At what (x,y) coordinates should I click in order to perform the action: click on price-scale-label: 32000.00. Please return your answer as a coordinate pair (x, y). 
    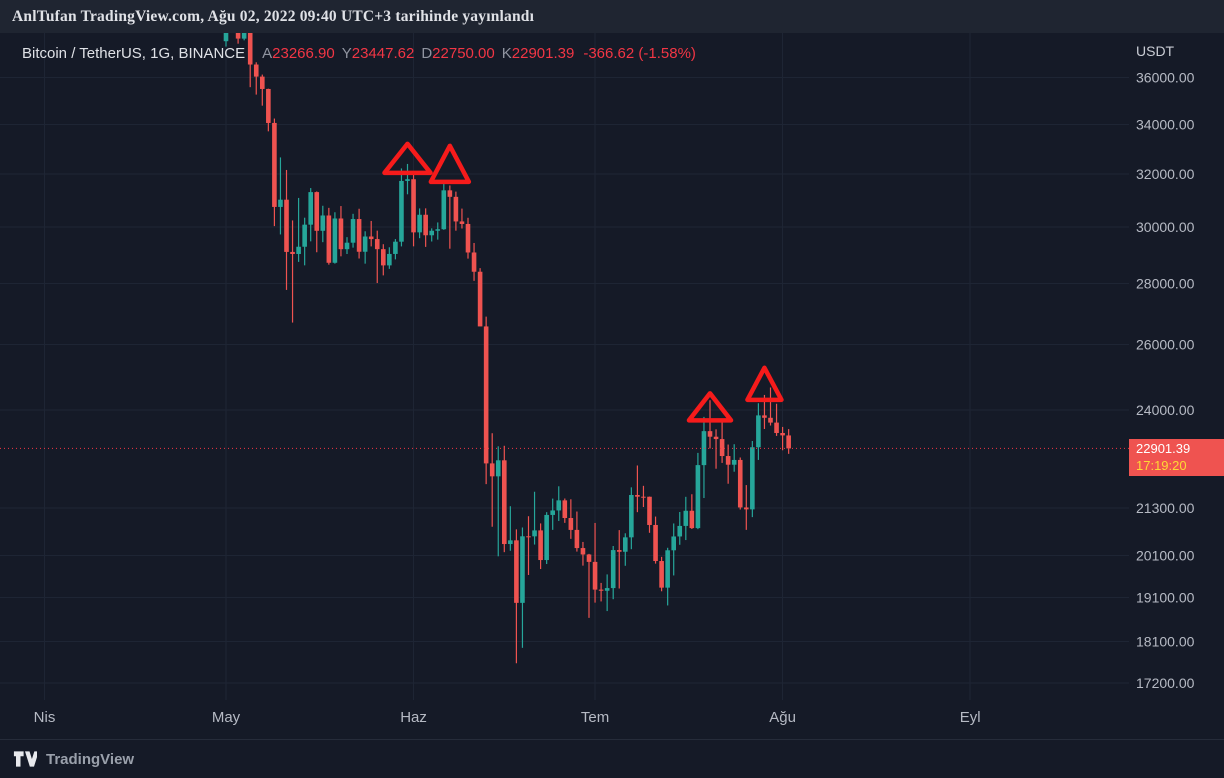
    Looking at the image, I should click on (1165, 174).